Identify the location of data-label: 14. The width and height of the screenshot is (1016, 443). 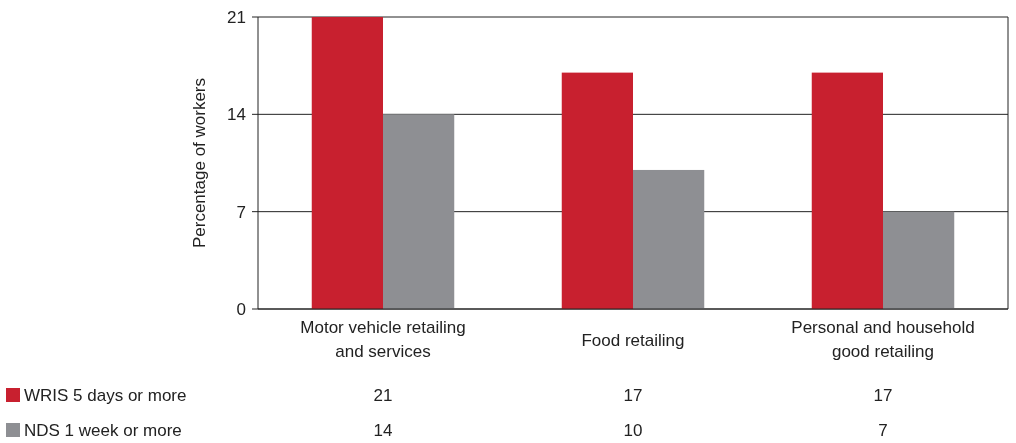
(383, 430).